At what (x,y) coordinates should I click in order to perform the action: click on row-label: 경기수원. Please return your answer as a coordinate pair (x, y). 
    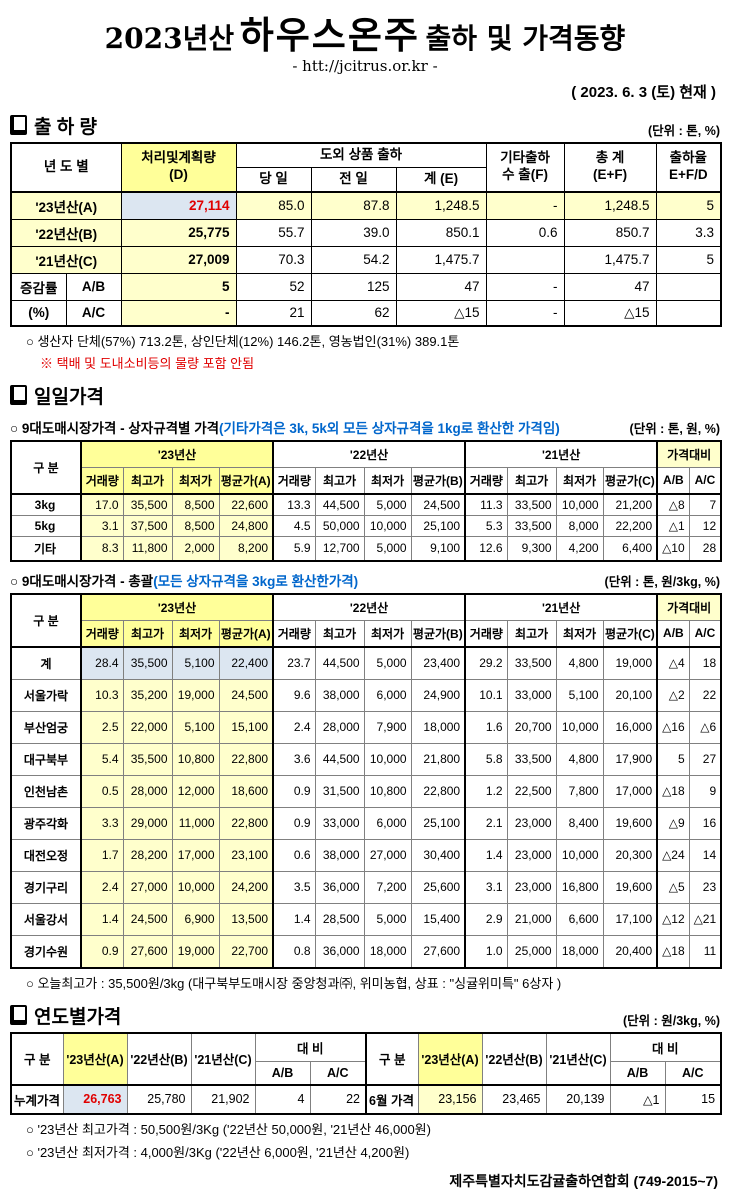
    Looking at the image, I should click on (46, 951).